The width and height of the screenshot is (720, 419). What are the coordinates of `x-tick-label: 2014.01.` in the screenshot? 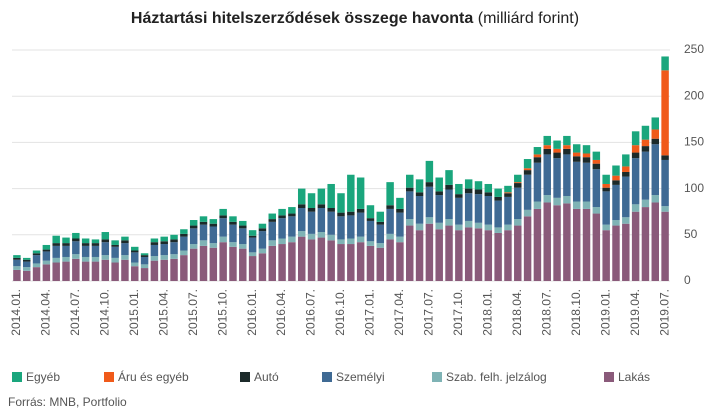 It's located at (16, 312).